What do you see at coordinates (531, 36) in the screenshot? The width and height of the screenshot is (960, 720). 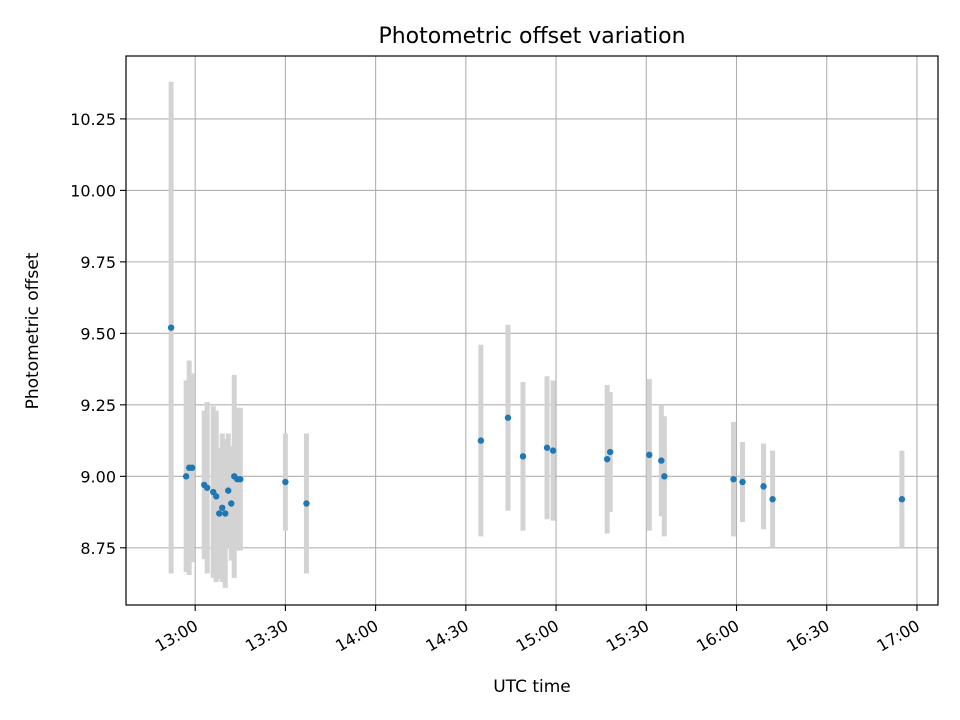 I see `chart-title: Photometric offset variation` at bounding box center [531, 36].